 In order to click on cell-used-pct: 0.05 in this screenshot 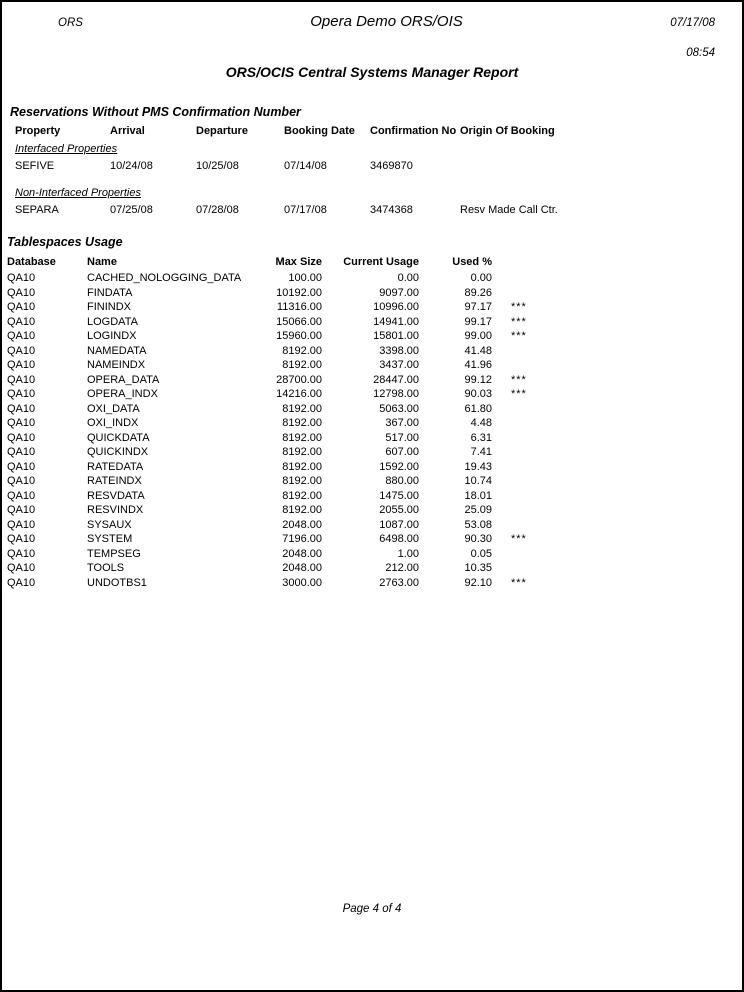, I will do `click(481, 553)`.